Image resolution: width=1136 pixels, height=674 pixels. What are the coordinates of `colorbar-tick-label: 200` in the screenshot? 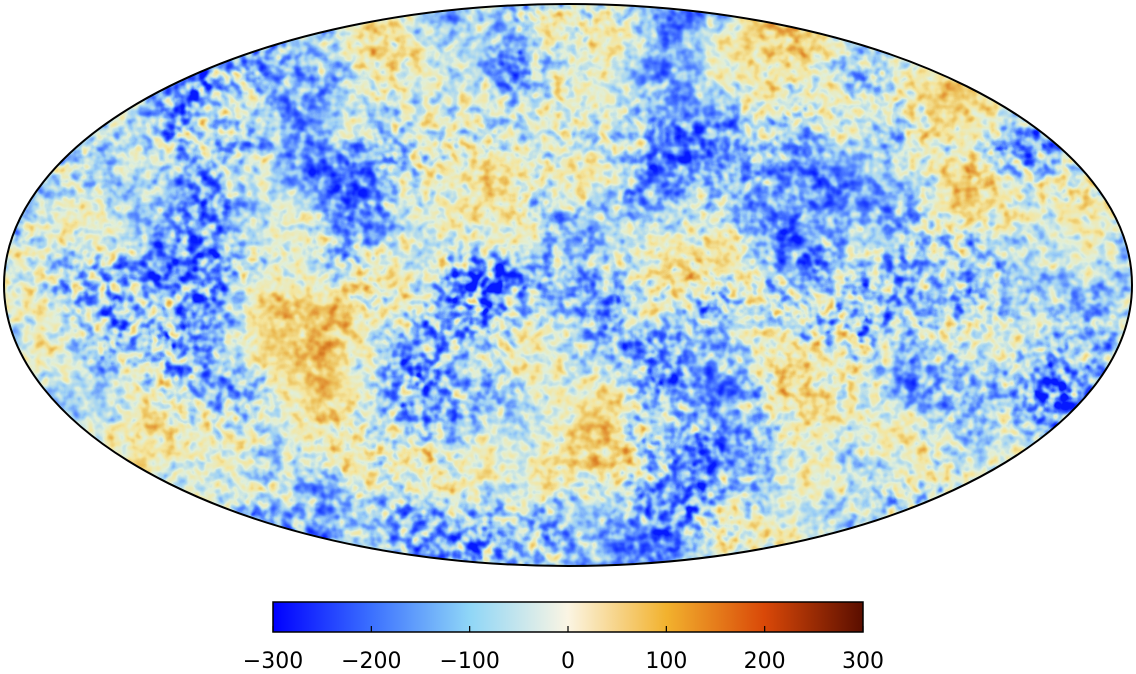 It's located at (765, 661).